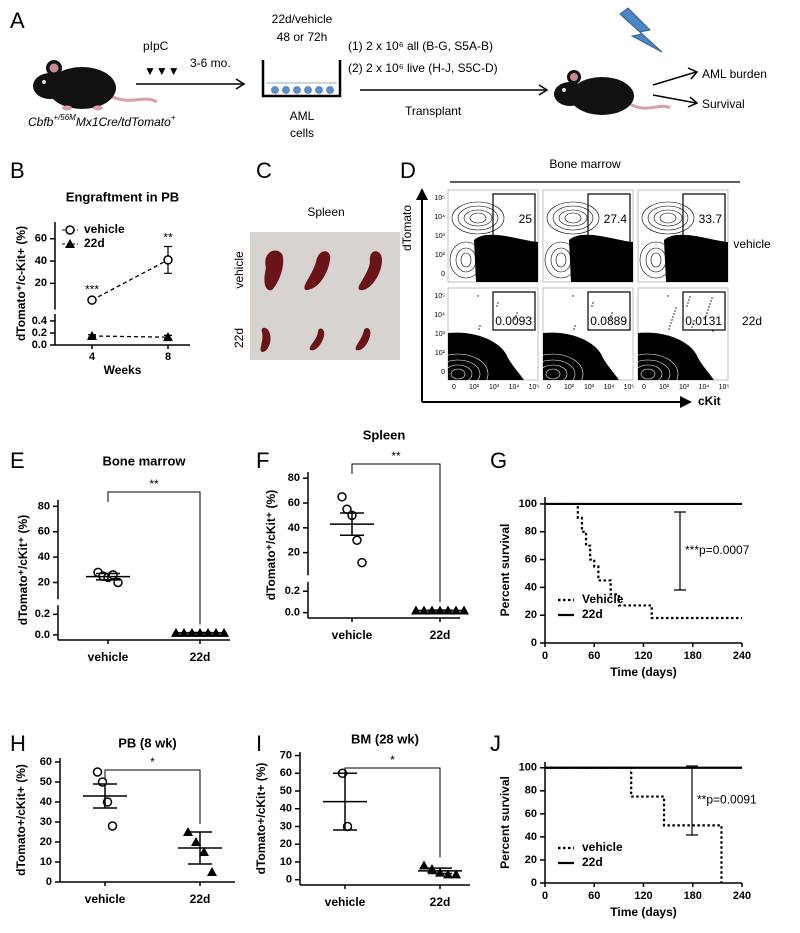  Describe the element at coordinates (302, 116) in the screenshot. I see `cells-label: AML` at that location.